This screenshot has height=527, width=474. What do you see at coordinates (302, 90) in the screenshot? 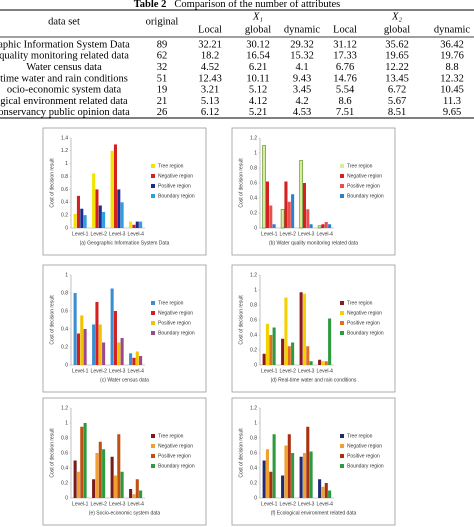
I see `table-cell: 3.45` at bounding box center [302, 90].